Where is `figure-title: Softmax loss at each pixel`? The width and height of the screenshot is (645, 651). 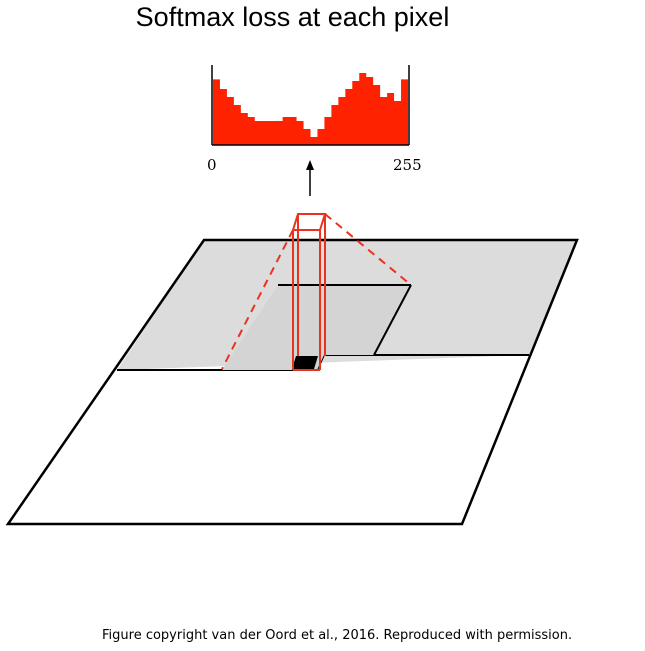 figure-title: Softmax loss at each pixel is located at coordinates (292, 17).